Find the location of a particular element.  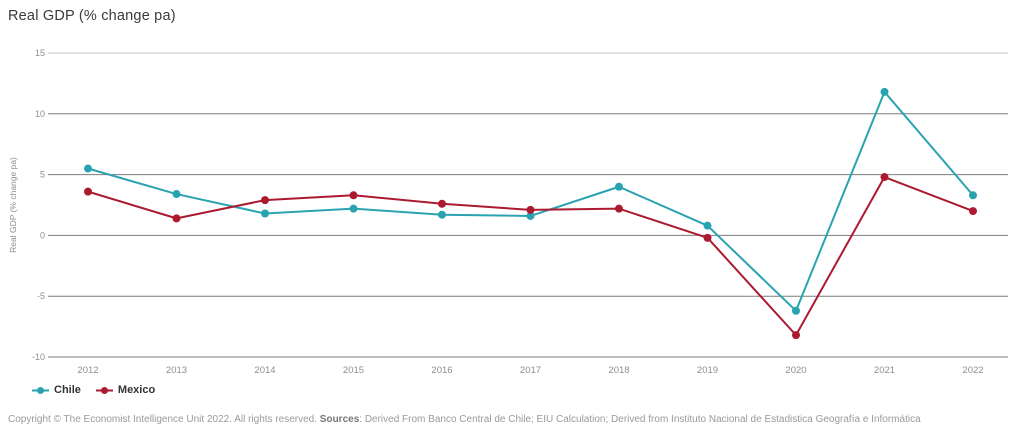

x-tick-label-2012: 2012 is located at coordinates (87, 370).